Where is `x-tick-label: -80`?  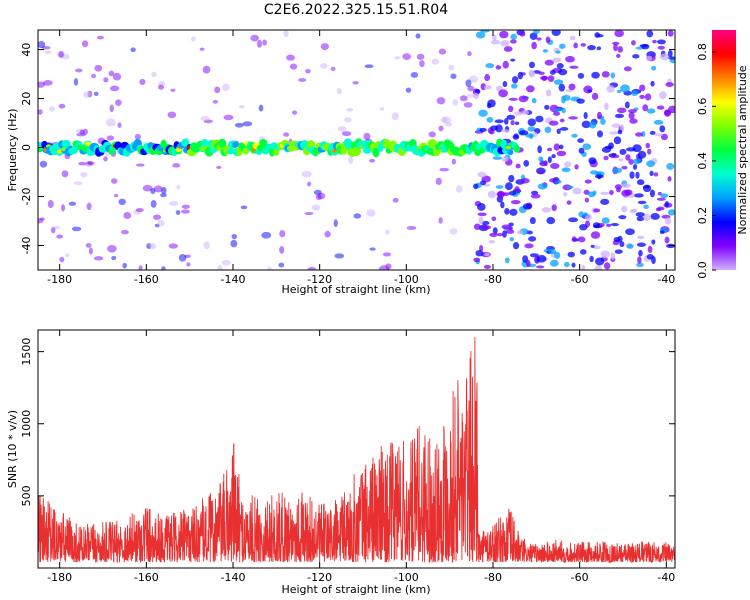 x-tick-label: -80 is located at coordinates (493, 279).